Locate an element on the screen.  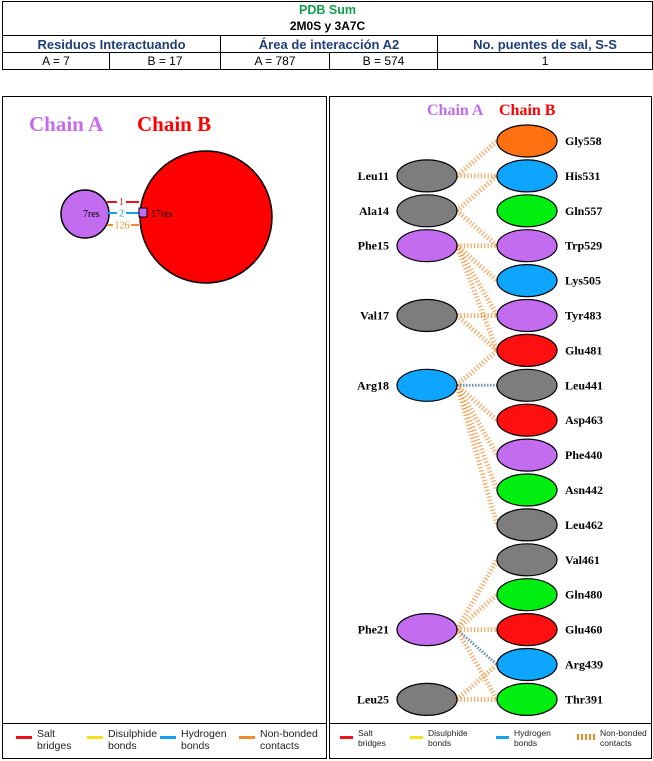
cell-area-b: B = 574 is located at coordinates (383, 61).